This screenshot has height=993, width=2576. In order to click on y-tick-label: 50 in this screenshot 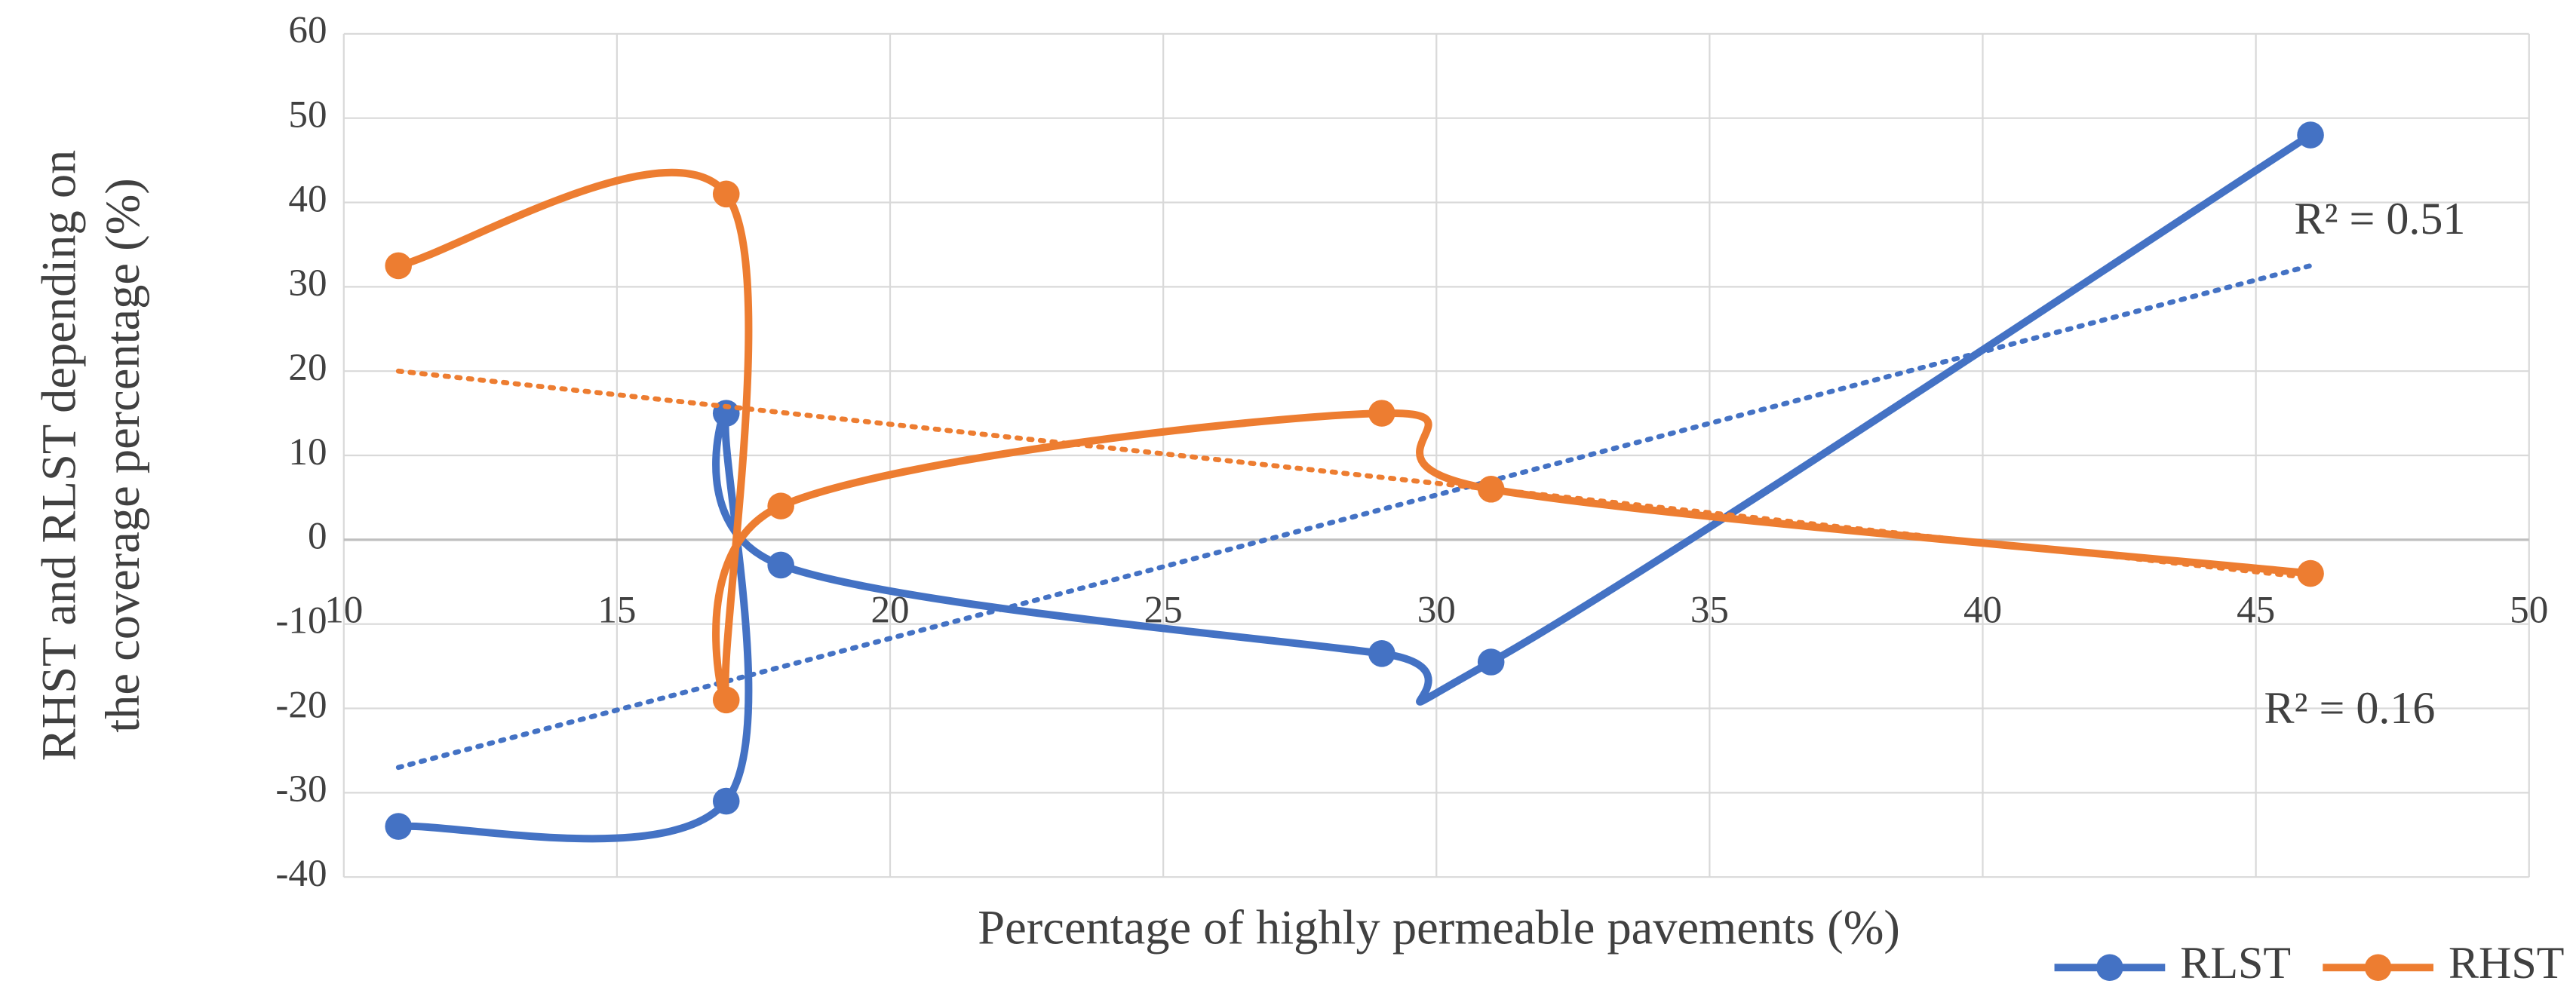, I will do `click(307, 114)`.